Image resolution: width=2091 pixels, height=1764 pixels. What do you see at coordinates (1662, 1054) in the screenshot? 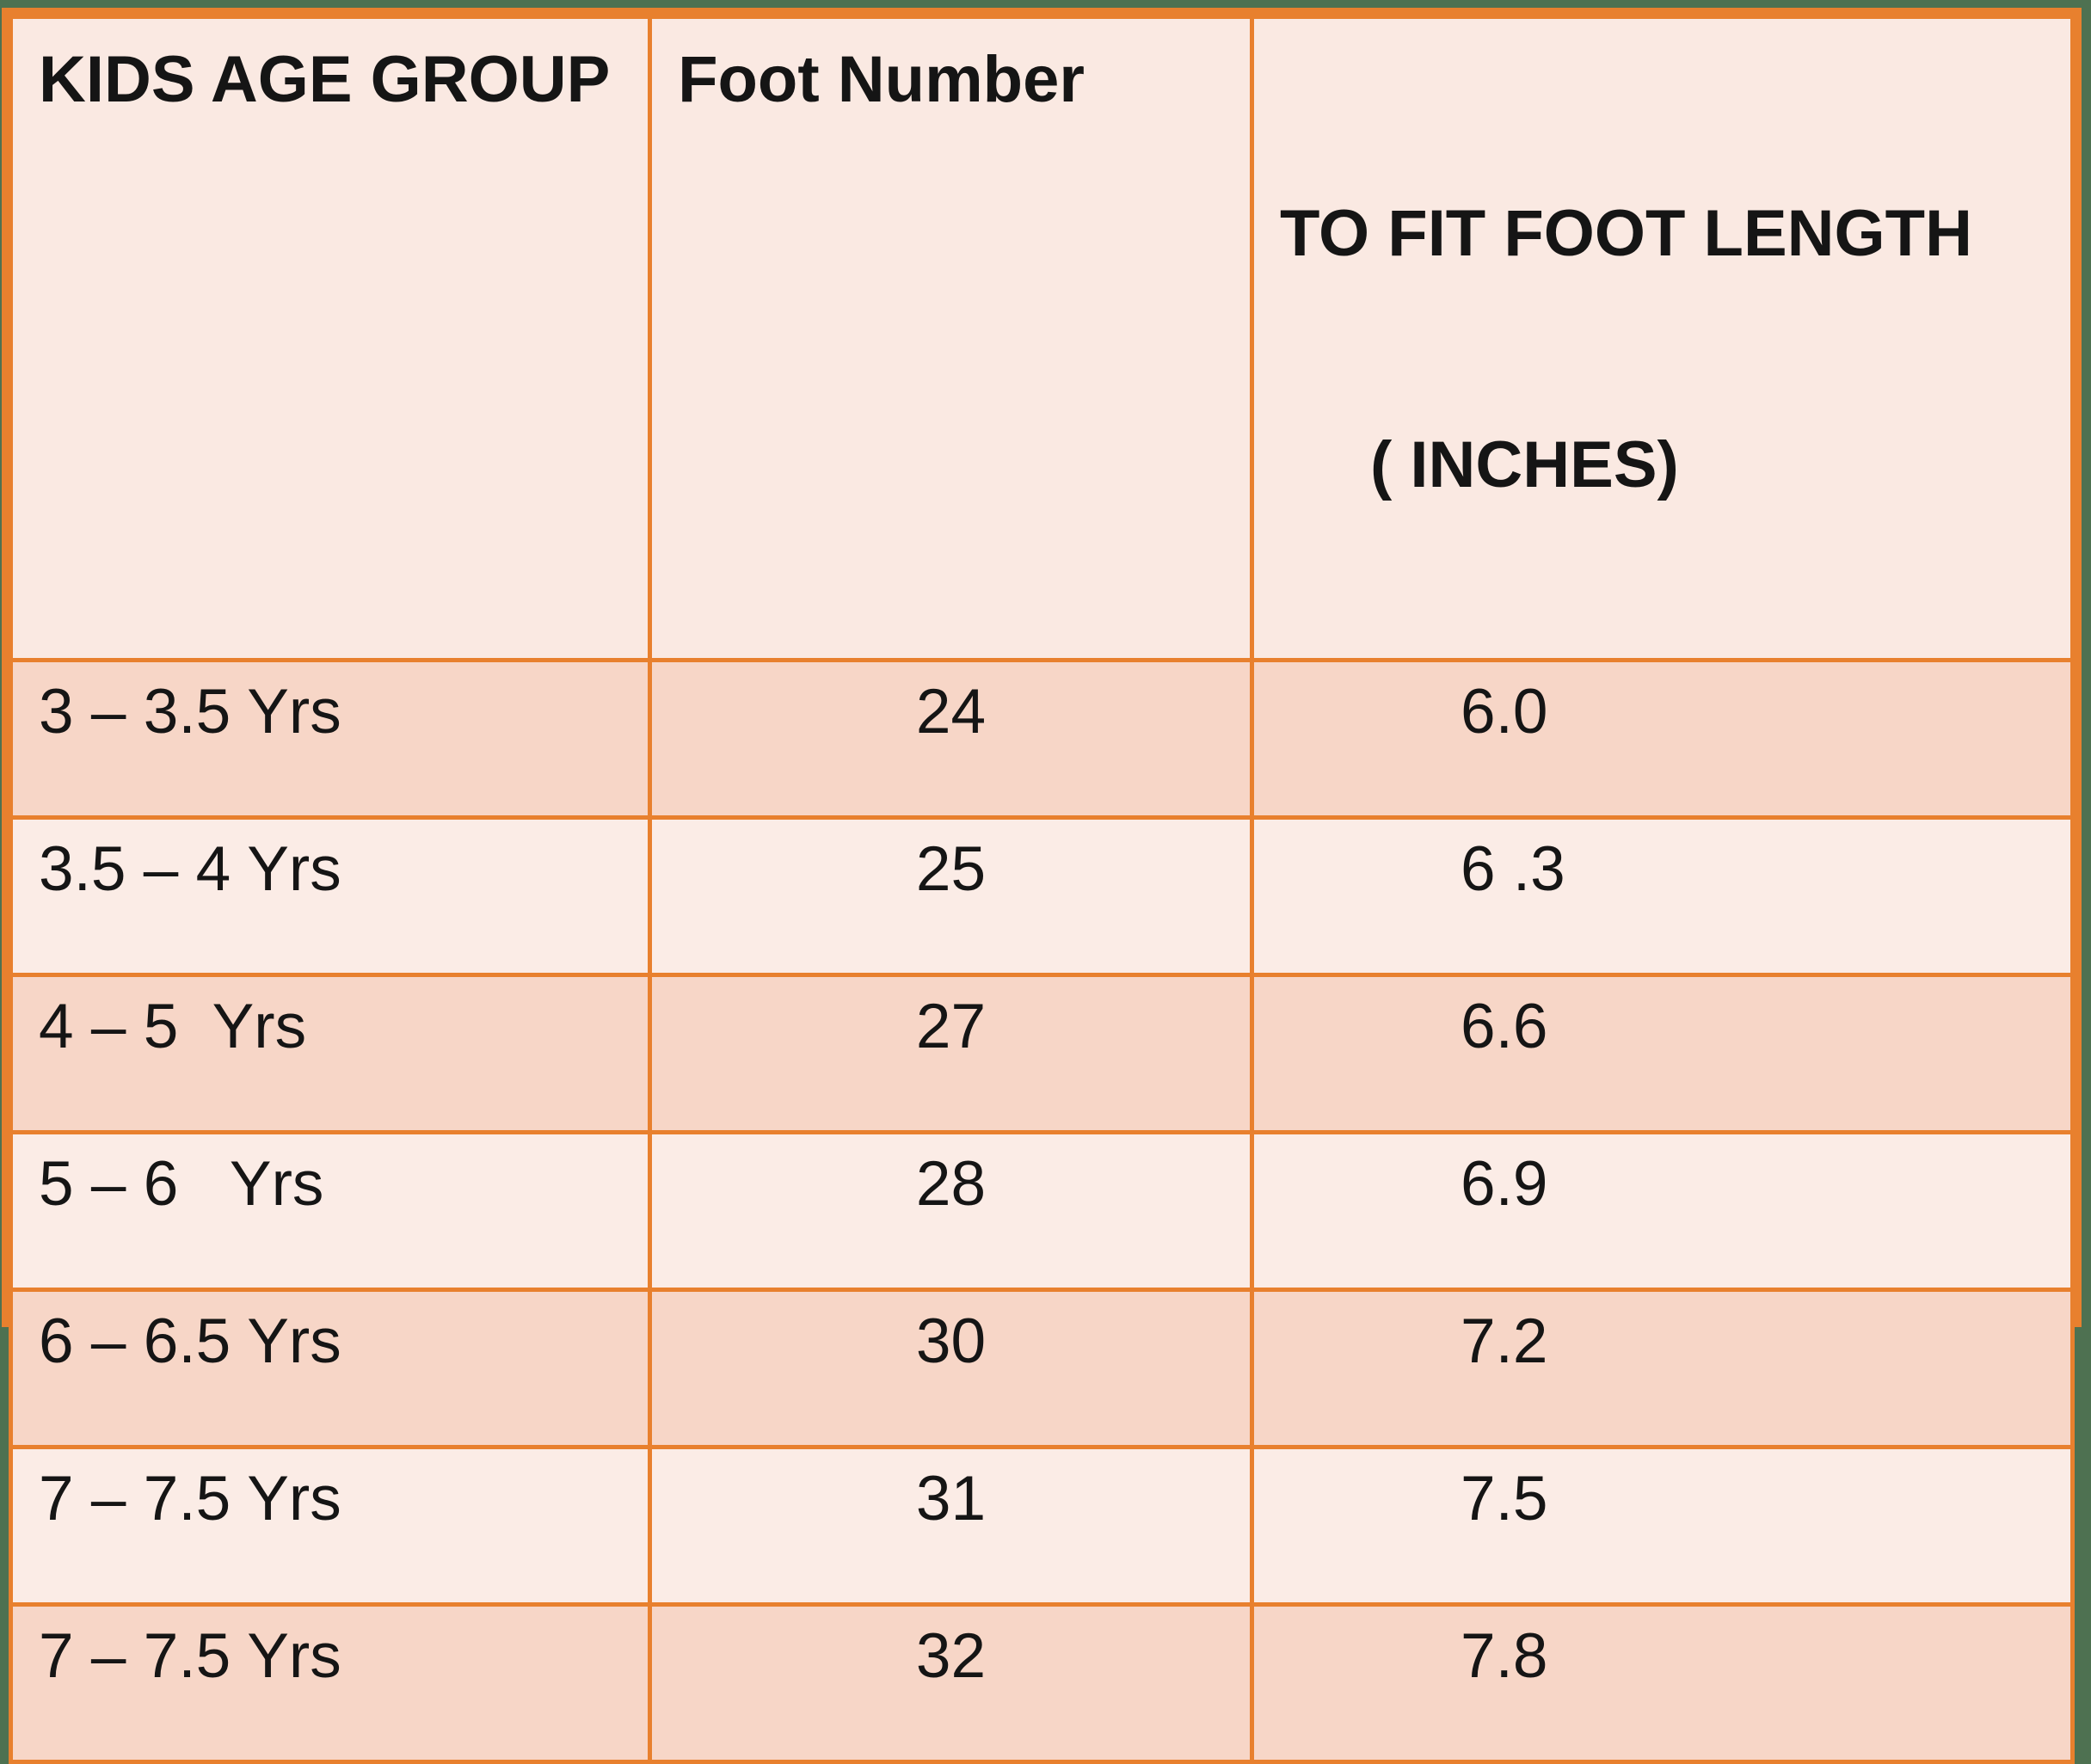
I see `cell-foot-length: 6.6` at bounding box center [1662, 1054].